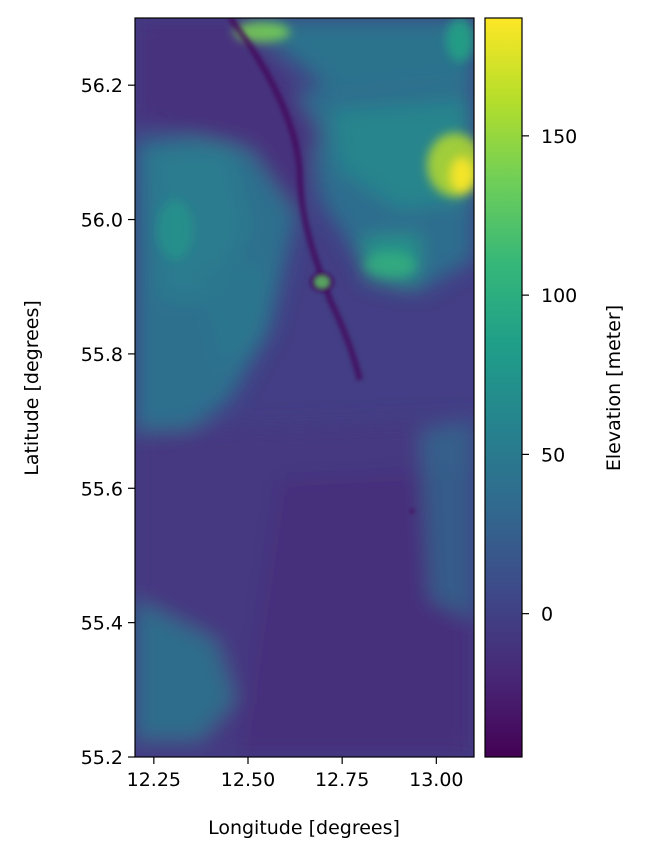  Describe the element at coordinates (102, 86) in the screenshot. I see `y-tick-label: 56.2` at that location.